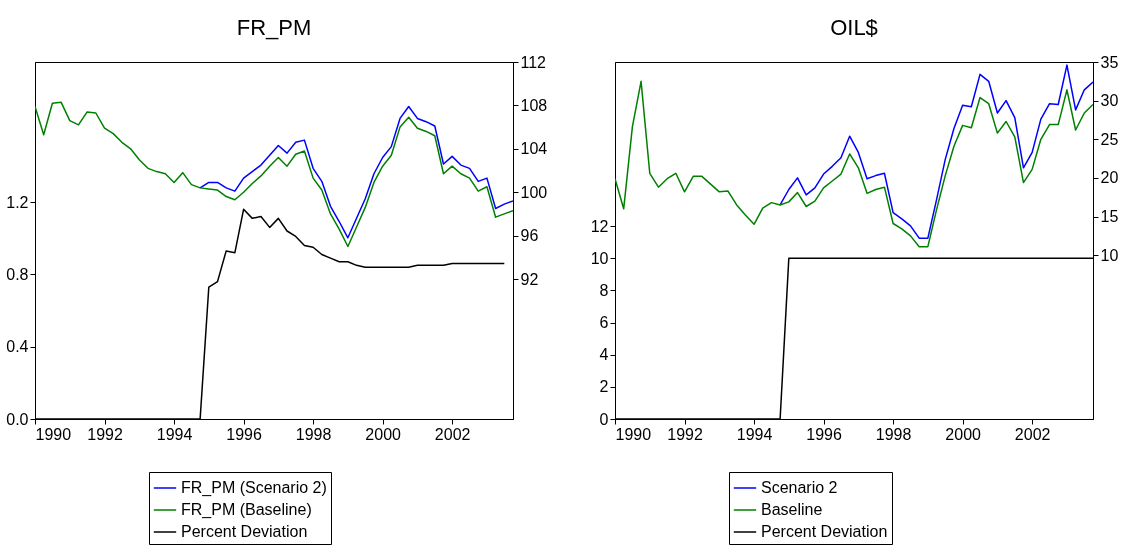 The height and width of the screenshot is (552, 1139). What do you see at coordinates (254, 488) in the screenshot?
I see `legend-label: FR_PM (Scenario 2)` at bounding box center [254, 488].